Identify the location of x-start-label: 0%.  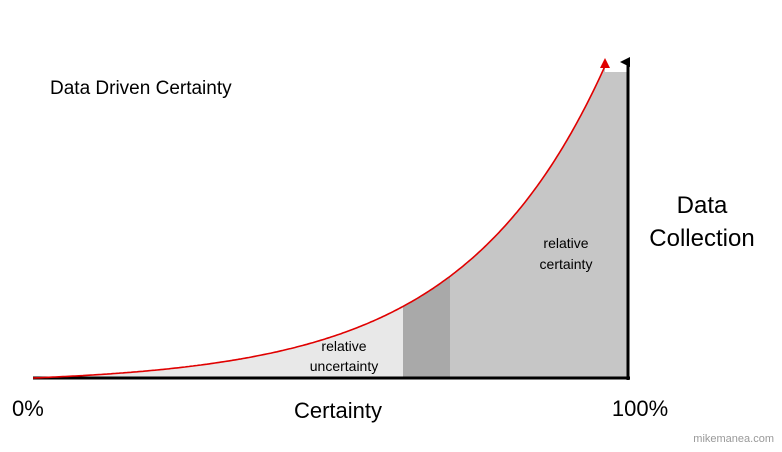
(28, 408).